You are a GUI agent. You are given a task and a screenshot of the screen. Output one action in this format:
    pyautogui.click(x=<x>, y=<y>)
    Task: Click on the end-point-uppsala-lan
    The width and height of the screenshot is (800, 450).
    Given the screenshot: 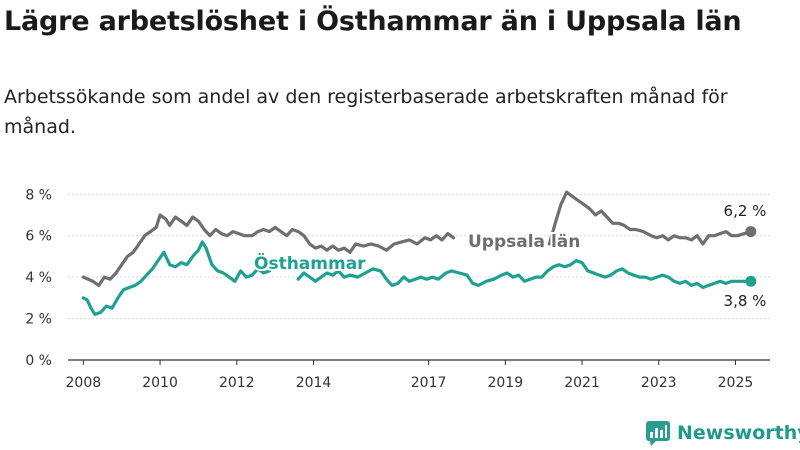 What is the action you would take?
    pyautogui.click(x=751, y=232)
    